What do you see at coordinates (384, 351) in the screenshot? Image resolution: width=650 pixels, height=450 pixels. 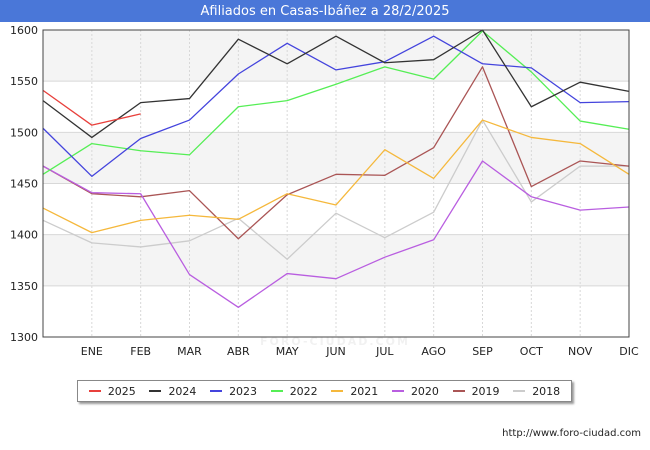 I see `x-tick-label: JUL` at bounding box center [384, 351].